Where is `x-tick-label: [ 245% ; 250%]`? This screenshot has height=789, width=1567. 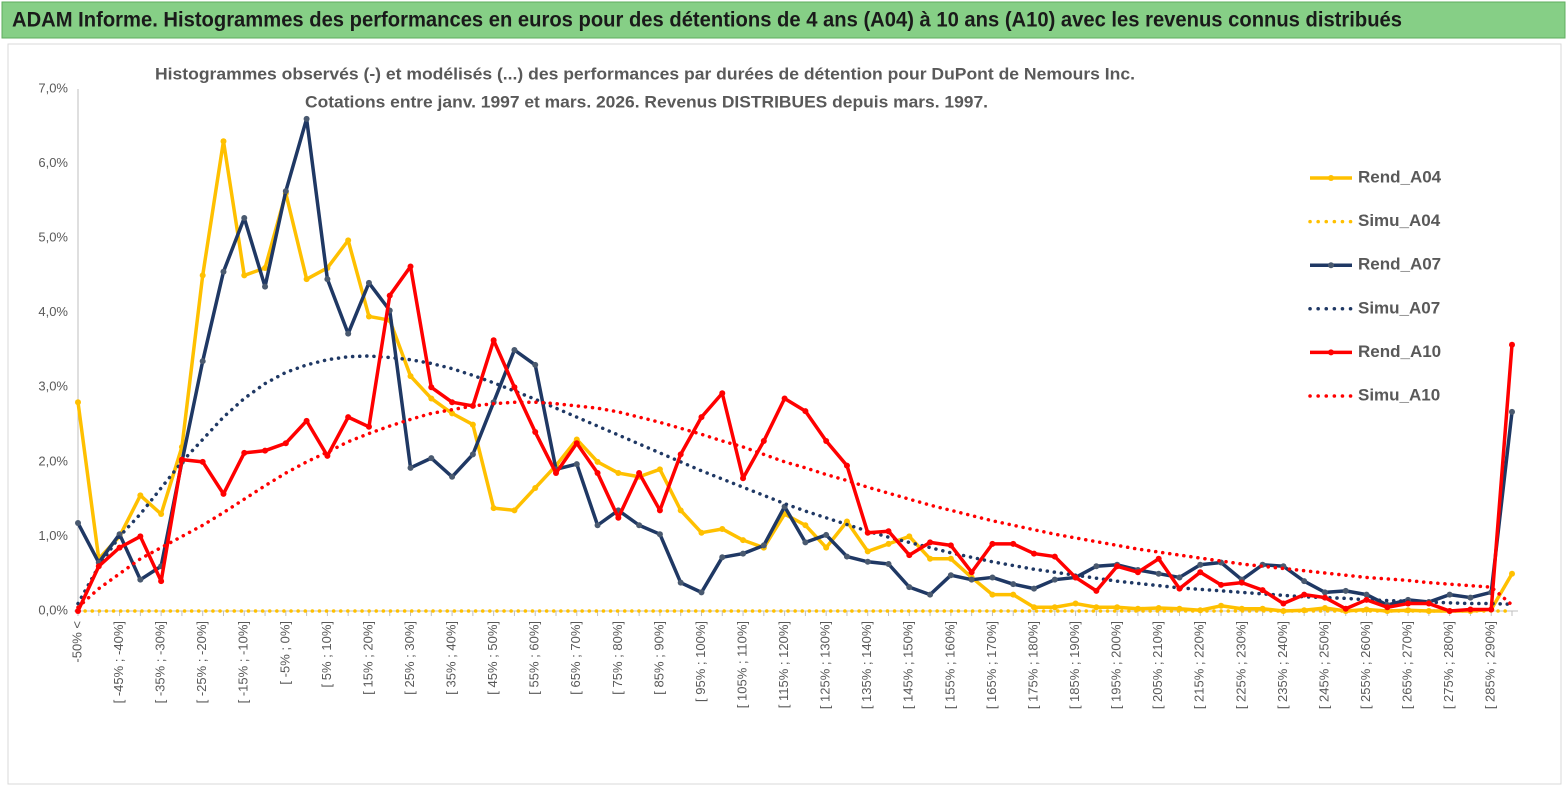
x-tick-label: [ 245% ; 250%] is located at coordinates (1323, 665).